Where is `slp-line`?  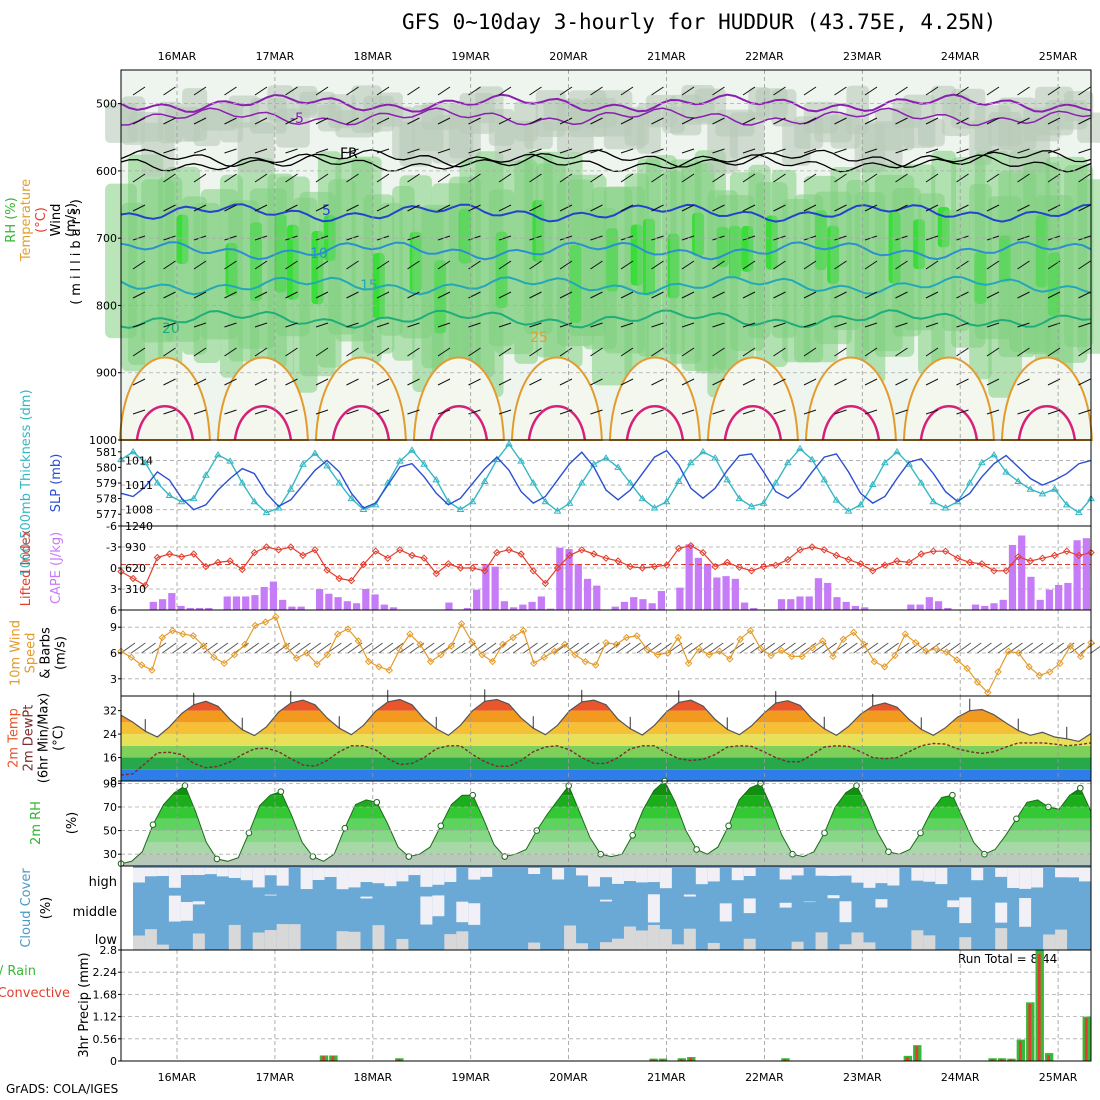 slp-line is located at coordinates (606, 480).